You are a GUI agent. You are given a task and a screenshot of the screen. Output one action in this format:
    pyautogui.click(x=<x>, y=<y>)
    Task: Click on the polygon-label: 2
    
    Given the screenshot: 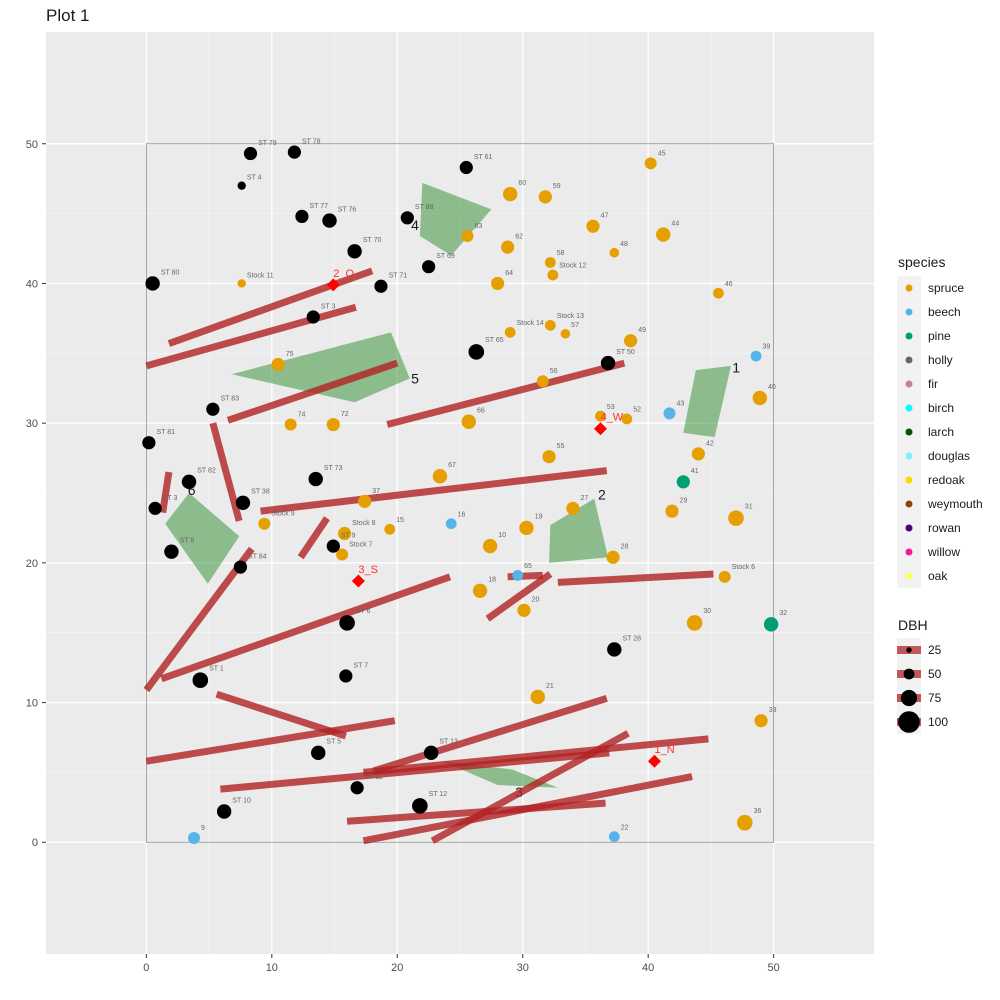 What is the action you would take?
    pyautogui.click(x=602, y=494)
    